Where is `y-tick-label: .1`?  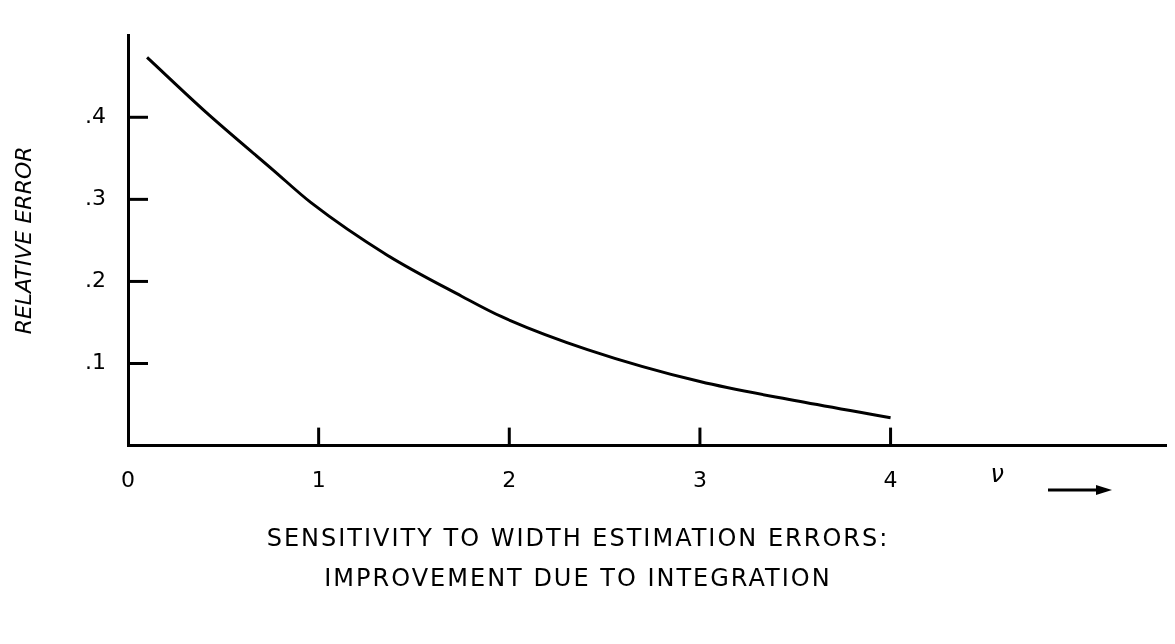
y-tick-label: .1 is located at coordinates (95, 362).